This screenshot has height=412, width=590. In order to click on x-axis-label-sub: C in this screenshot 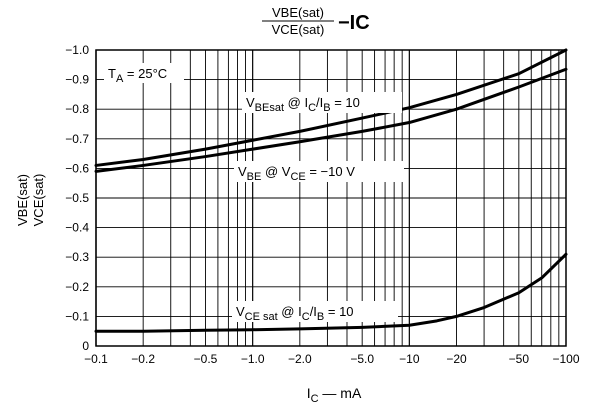, I will do `click(315, 399)`.